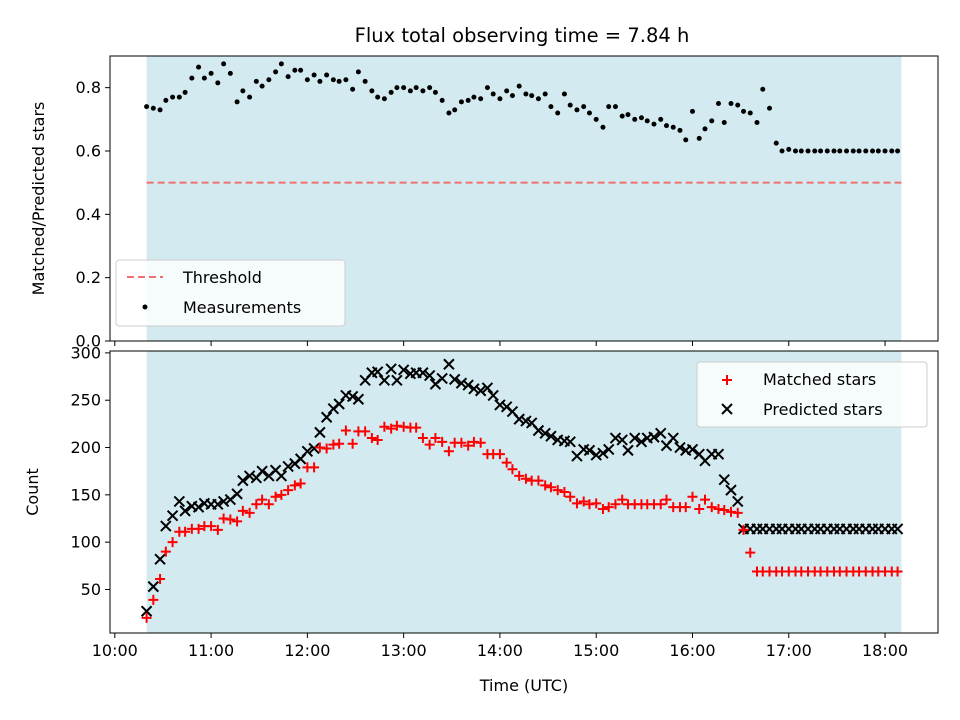 This screenshot has width=960, height=720. What do you see at coordinates (38, 199) in the screenshot?
I see `top-y-axis-label: Matched/Predicted stars` at bounding box center [38, 199].